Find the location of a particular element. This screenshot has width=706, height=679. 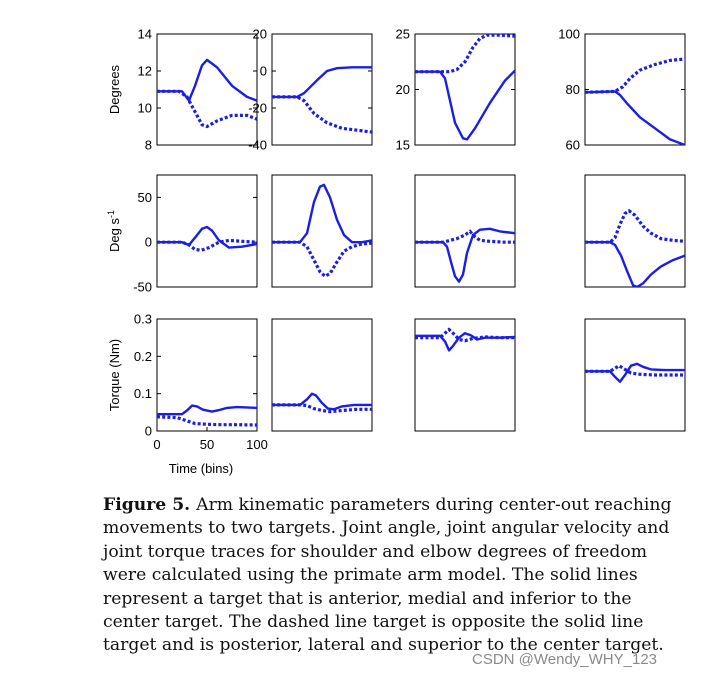

y-tick-label: 0.2 is located at coordinates (143, 356).